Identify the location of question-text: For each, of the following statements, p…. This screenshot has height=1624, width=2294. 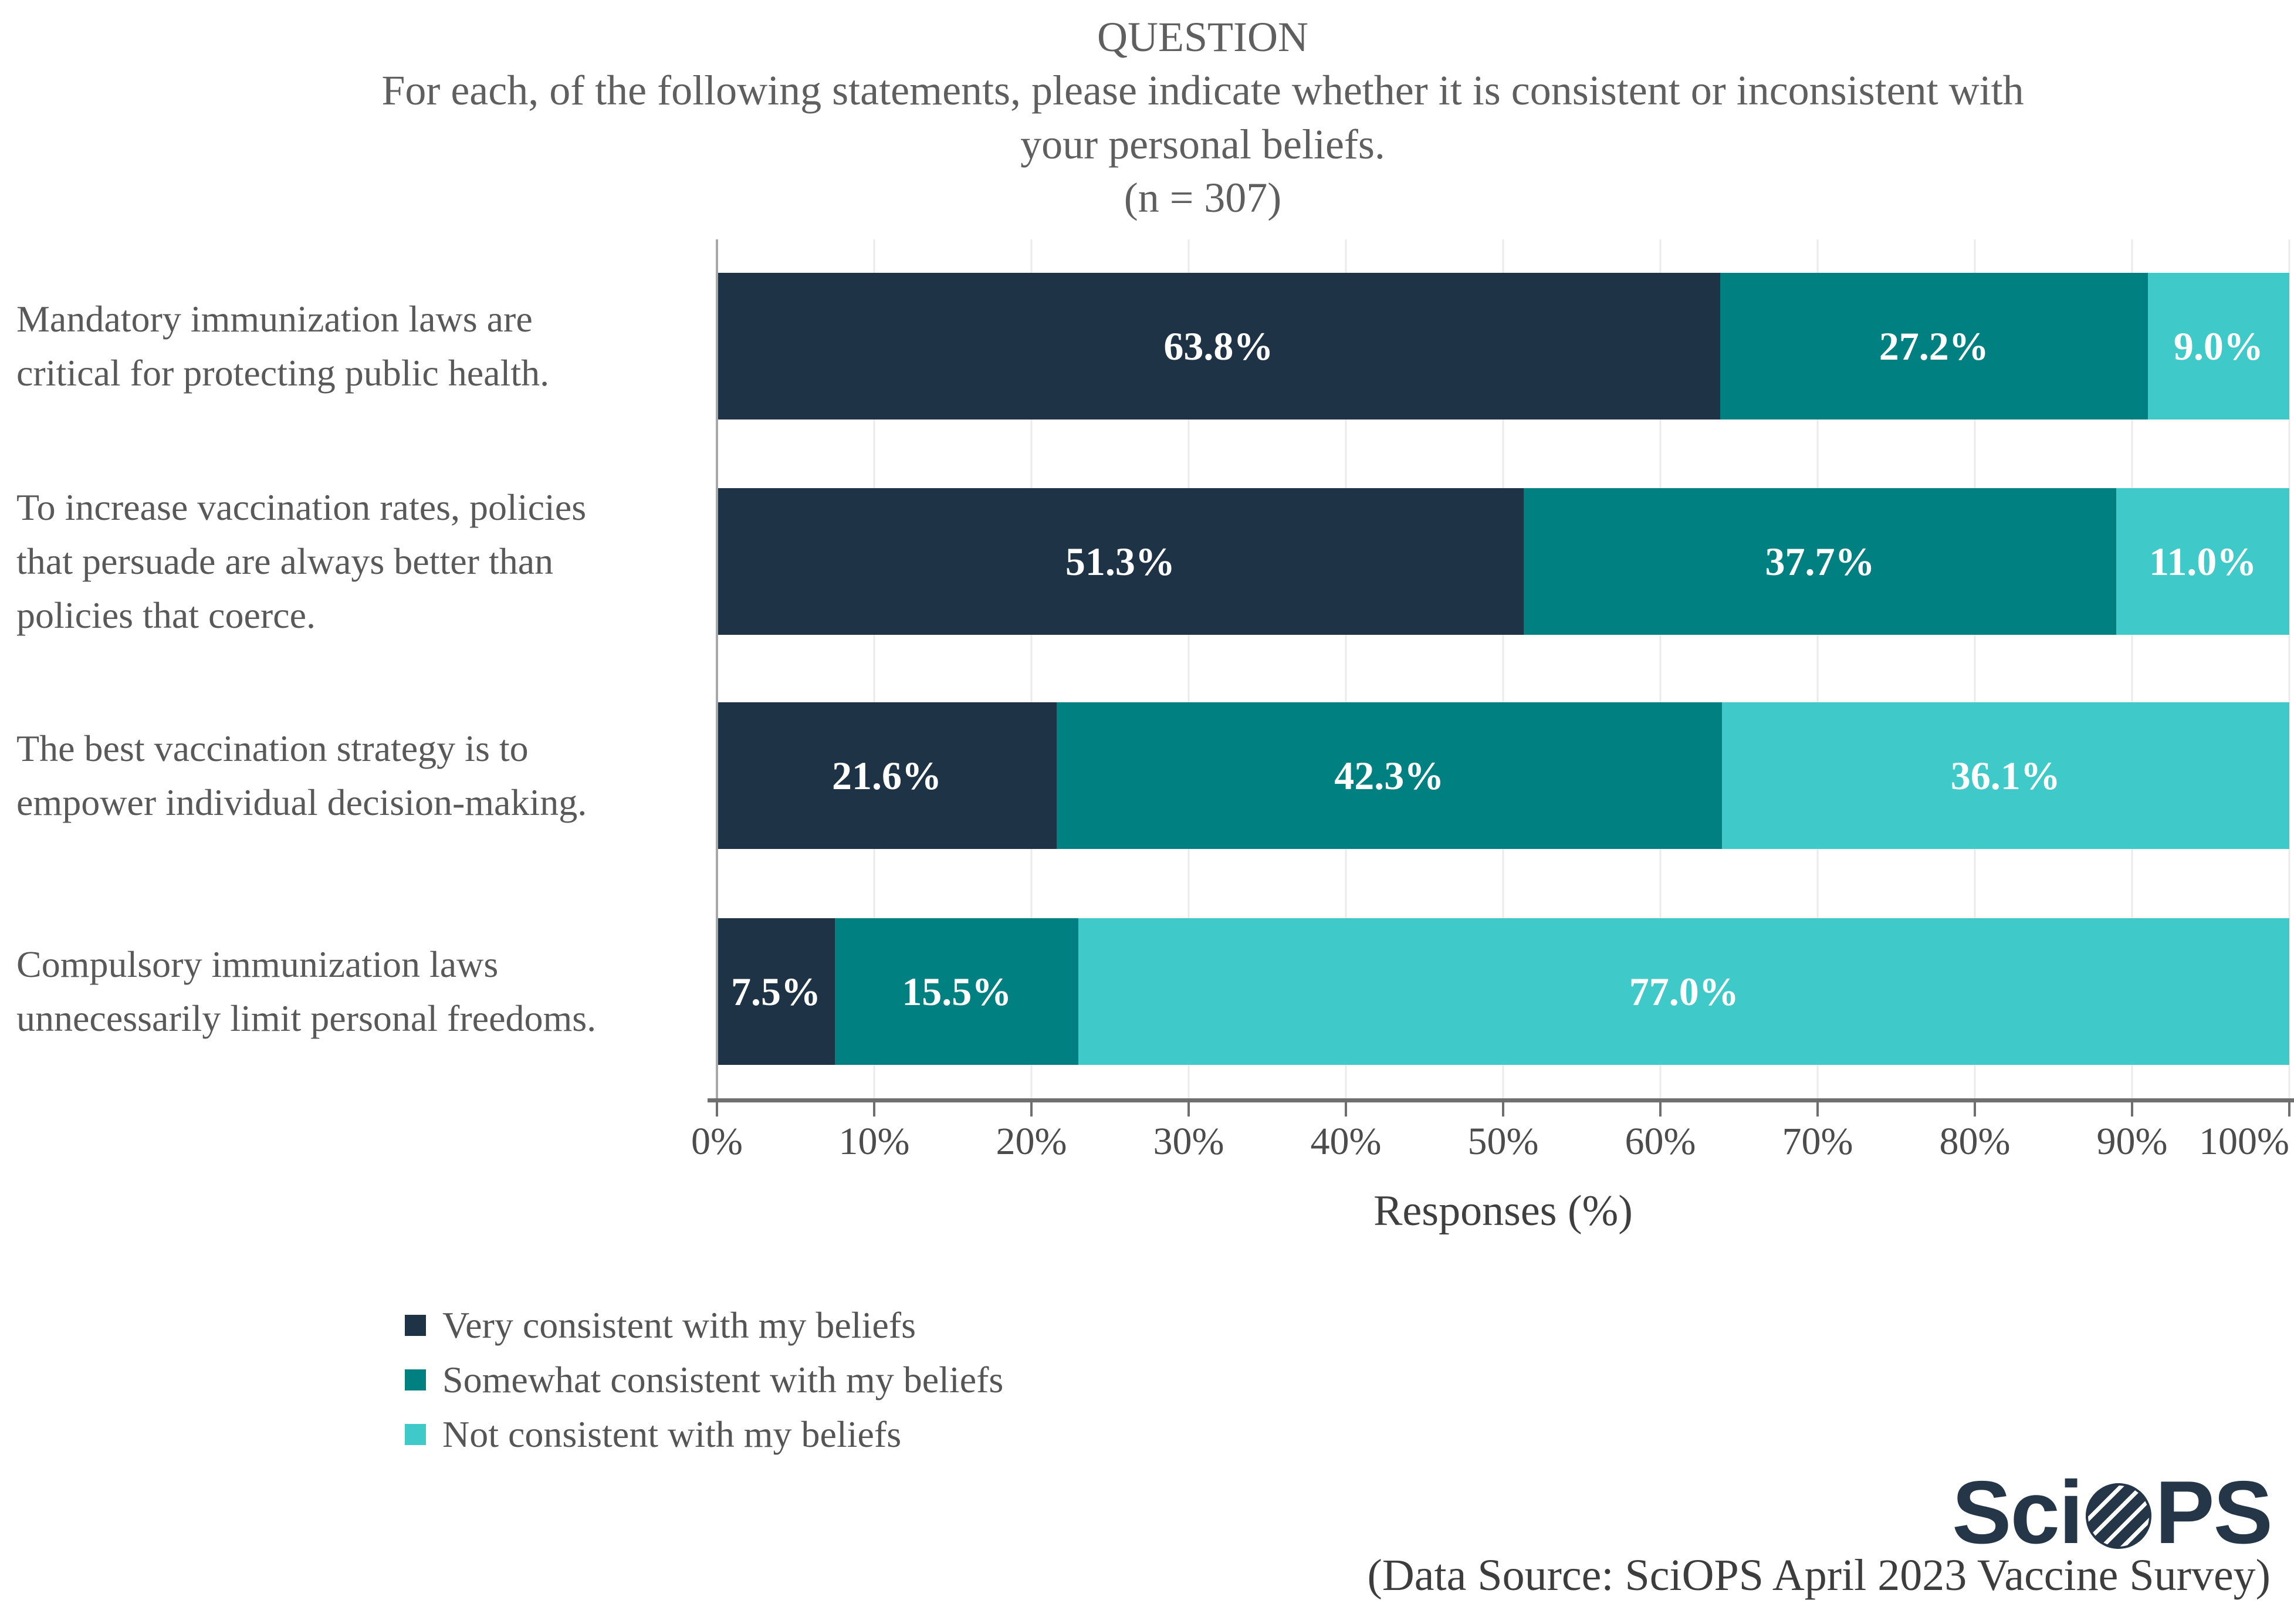
(1202, 117).